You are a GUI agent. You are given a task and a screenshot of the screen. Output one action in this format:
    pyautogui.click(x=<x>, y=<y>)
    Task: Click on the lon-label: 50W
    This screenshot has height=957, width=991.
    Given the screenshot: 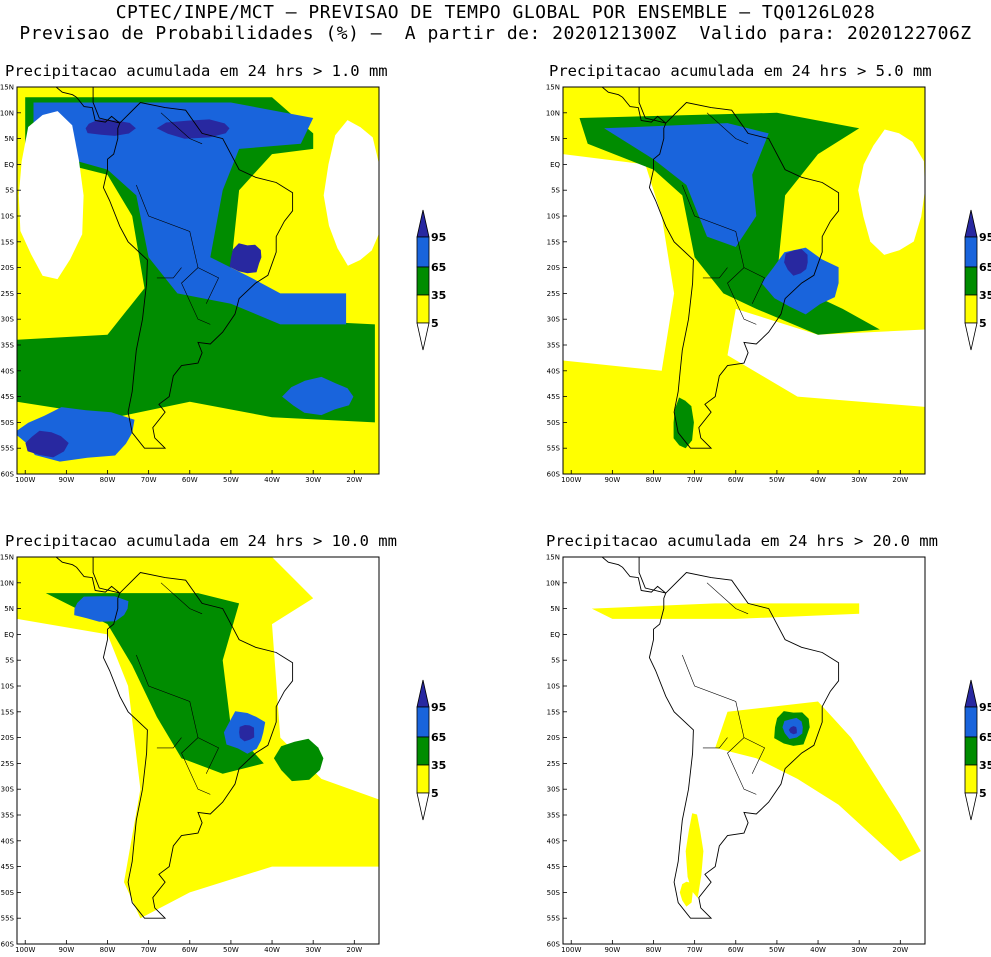 What is the action you would take?
    pyautogui.click(x=777, y=480)
    